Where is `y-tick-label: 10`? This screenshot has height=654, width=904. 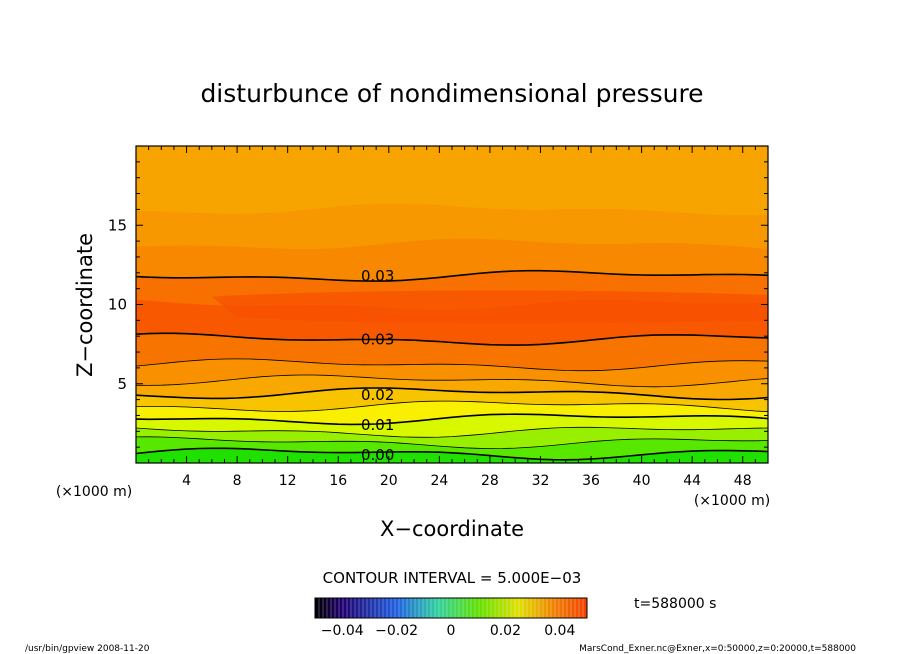 y-tick-label: 10 is located at coordinates (117, 305).